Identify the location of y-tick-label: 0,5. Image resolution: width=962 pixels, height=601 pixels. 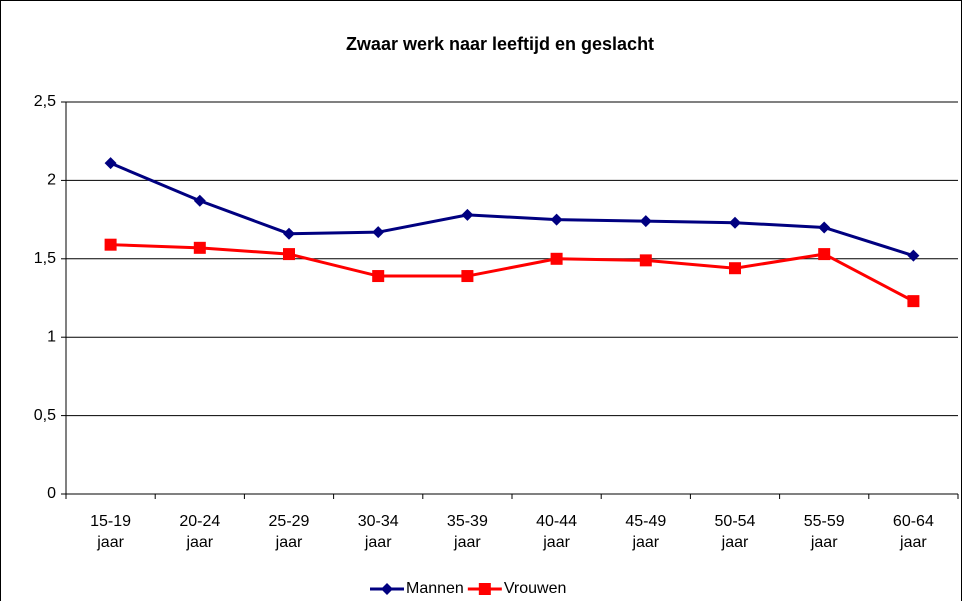
(45, 415).